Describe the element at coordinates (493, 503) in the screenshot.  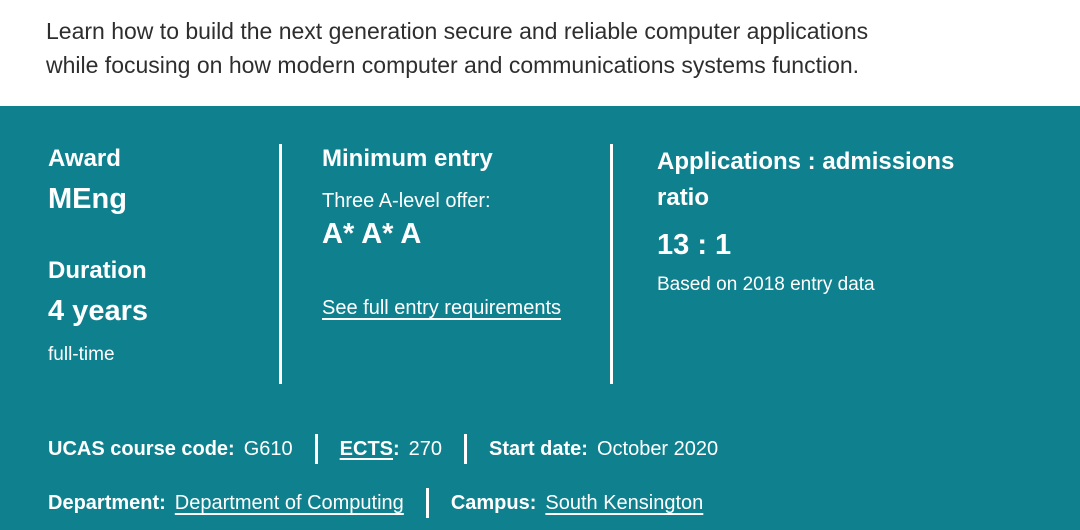
I see `campus-label: Campus:` at that location.